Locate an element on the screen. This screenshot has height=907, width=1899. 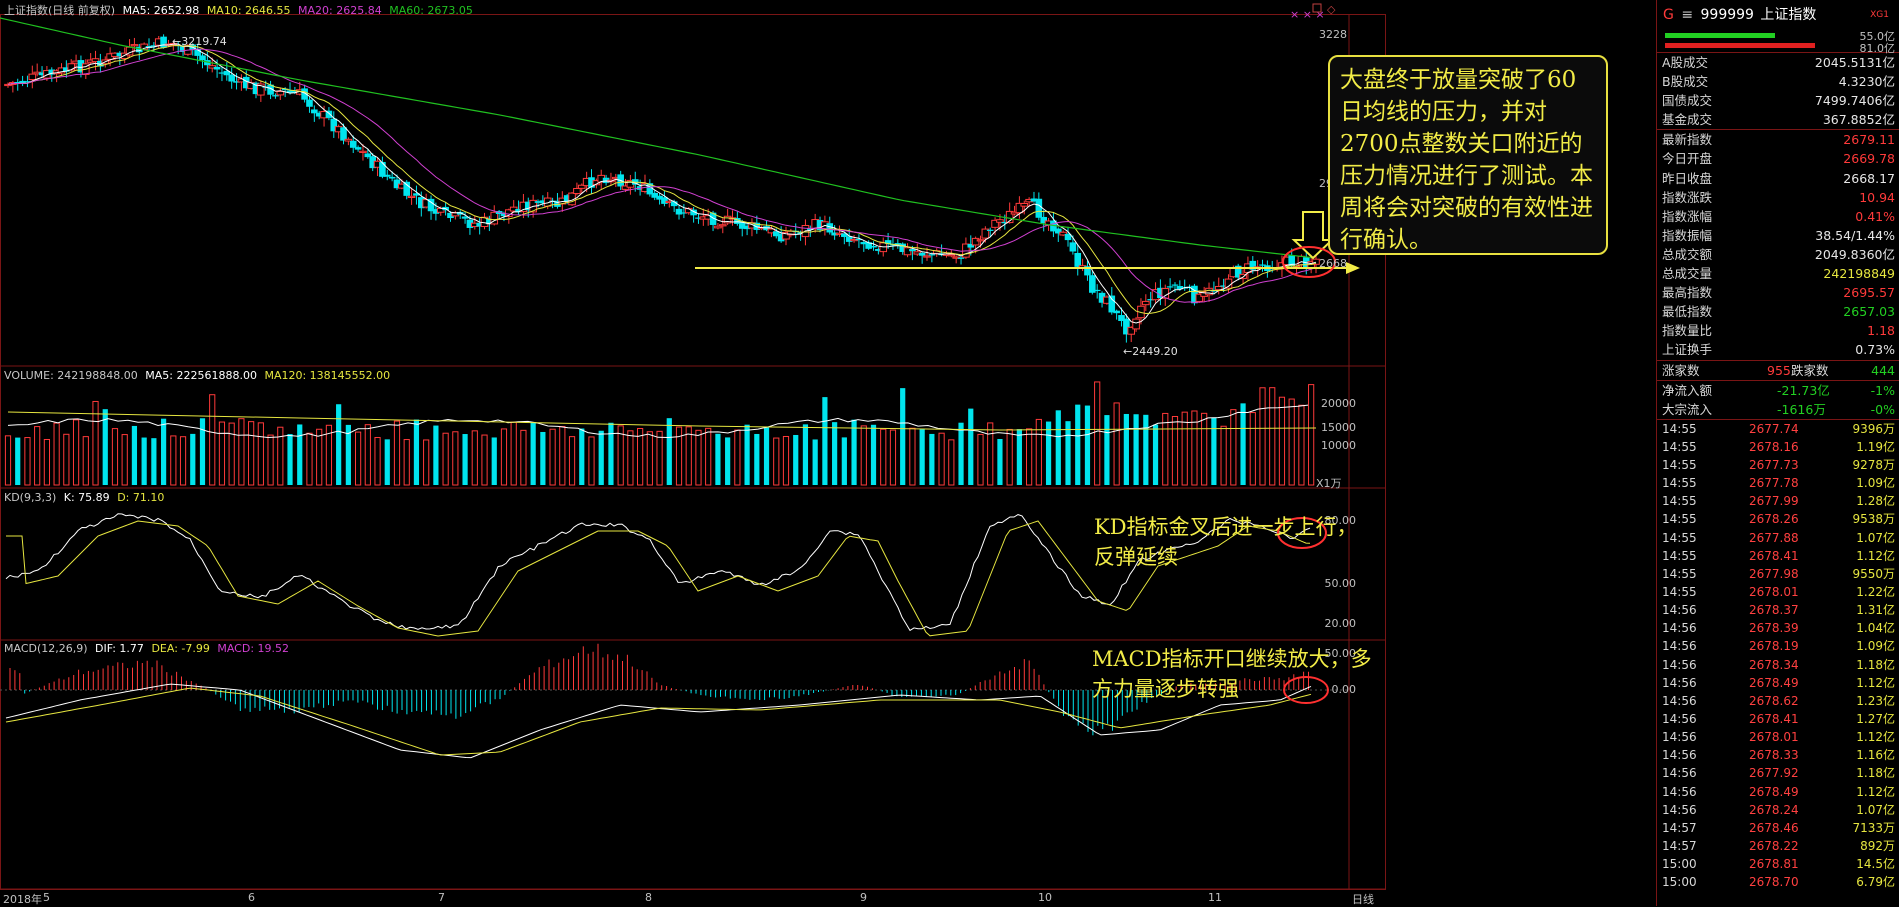
stat-row: 基金成交 367.8852亿 is located at coordinates (1778, 119).